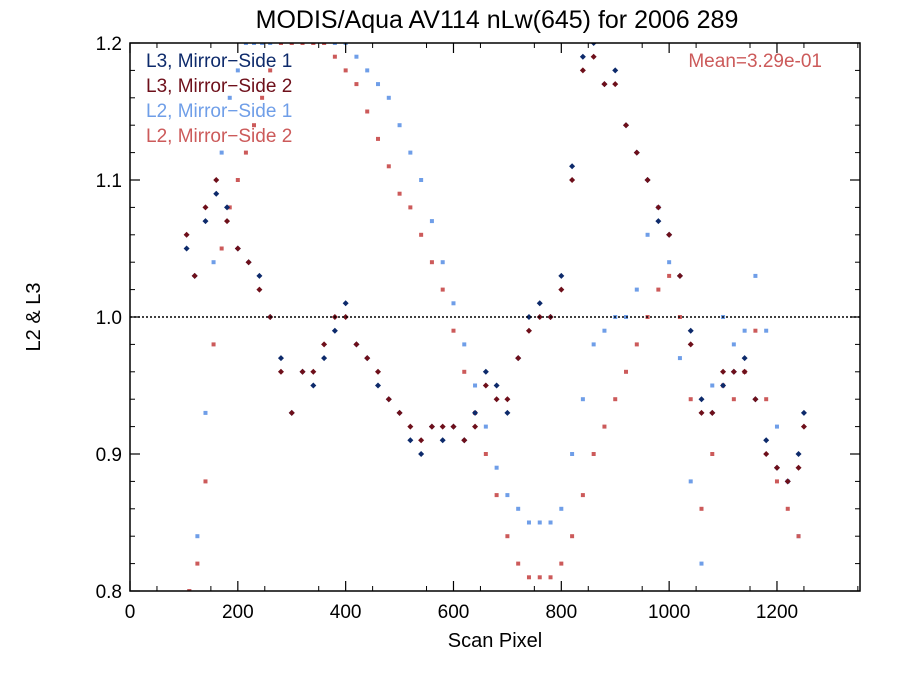 This screenshot has width=900, height=675. What do you see at coordinates (561, 612) in the screenshot?
I see `x-tick-label: 800` at bounding box center [561, 612].